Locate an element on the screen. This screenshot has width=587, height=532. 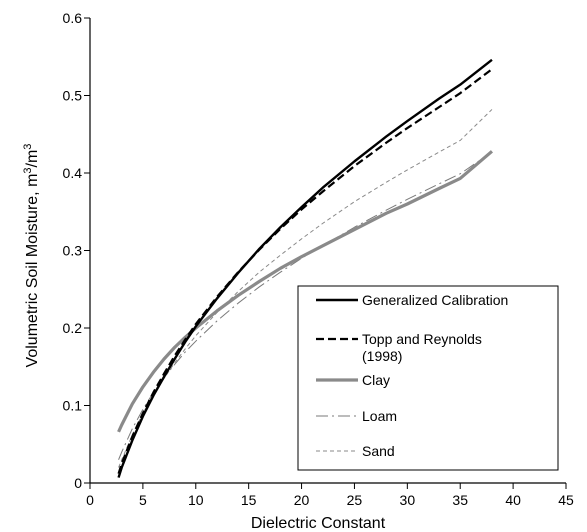
x-tick-label: 35 is located at coordinates (460, 500).